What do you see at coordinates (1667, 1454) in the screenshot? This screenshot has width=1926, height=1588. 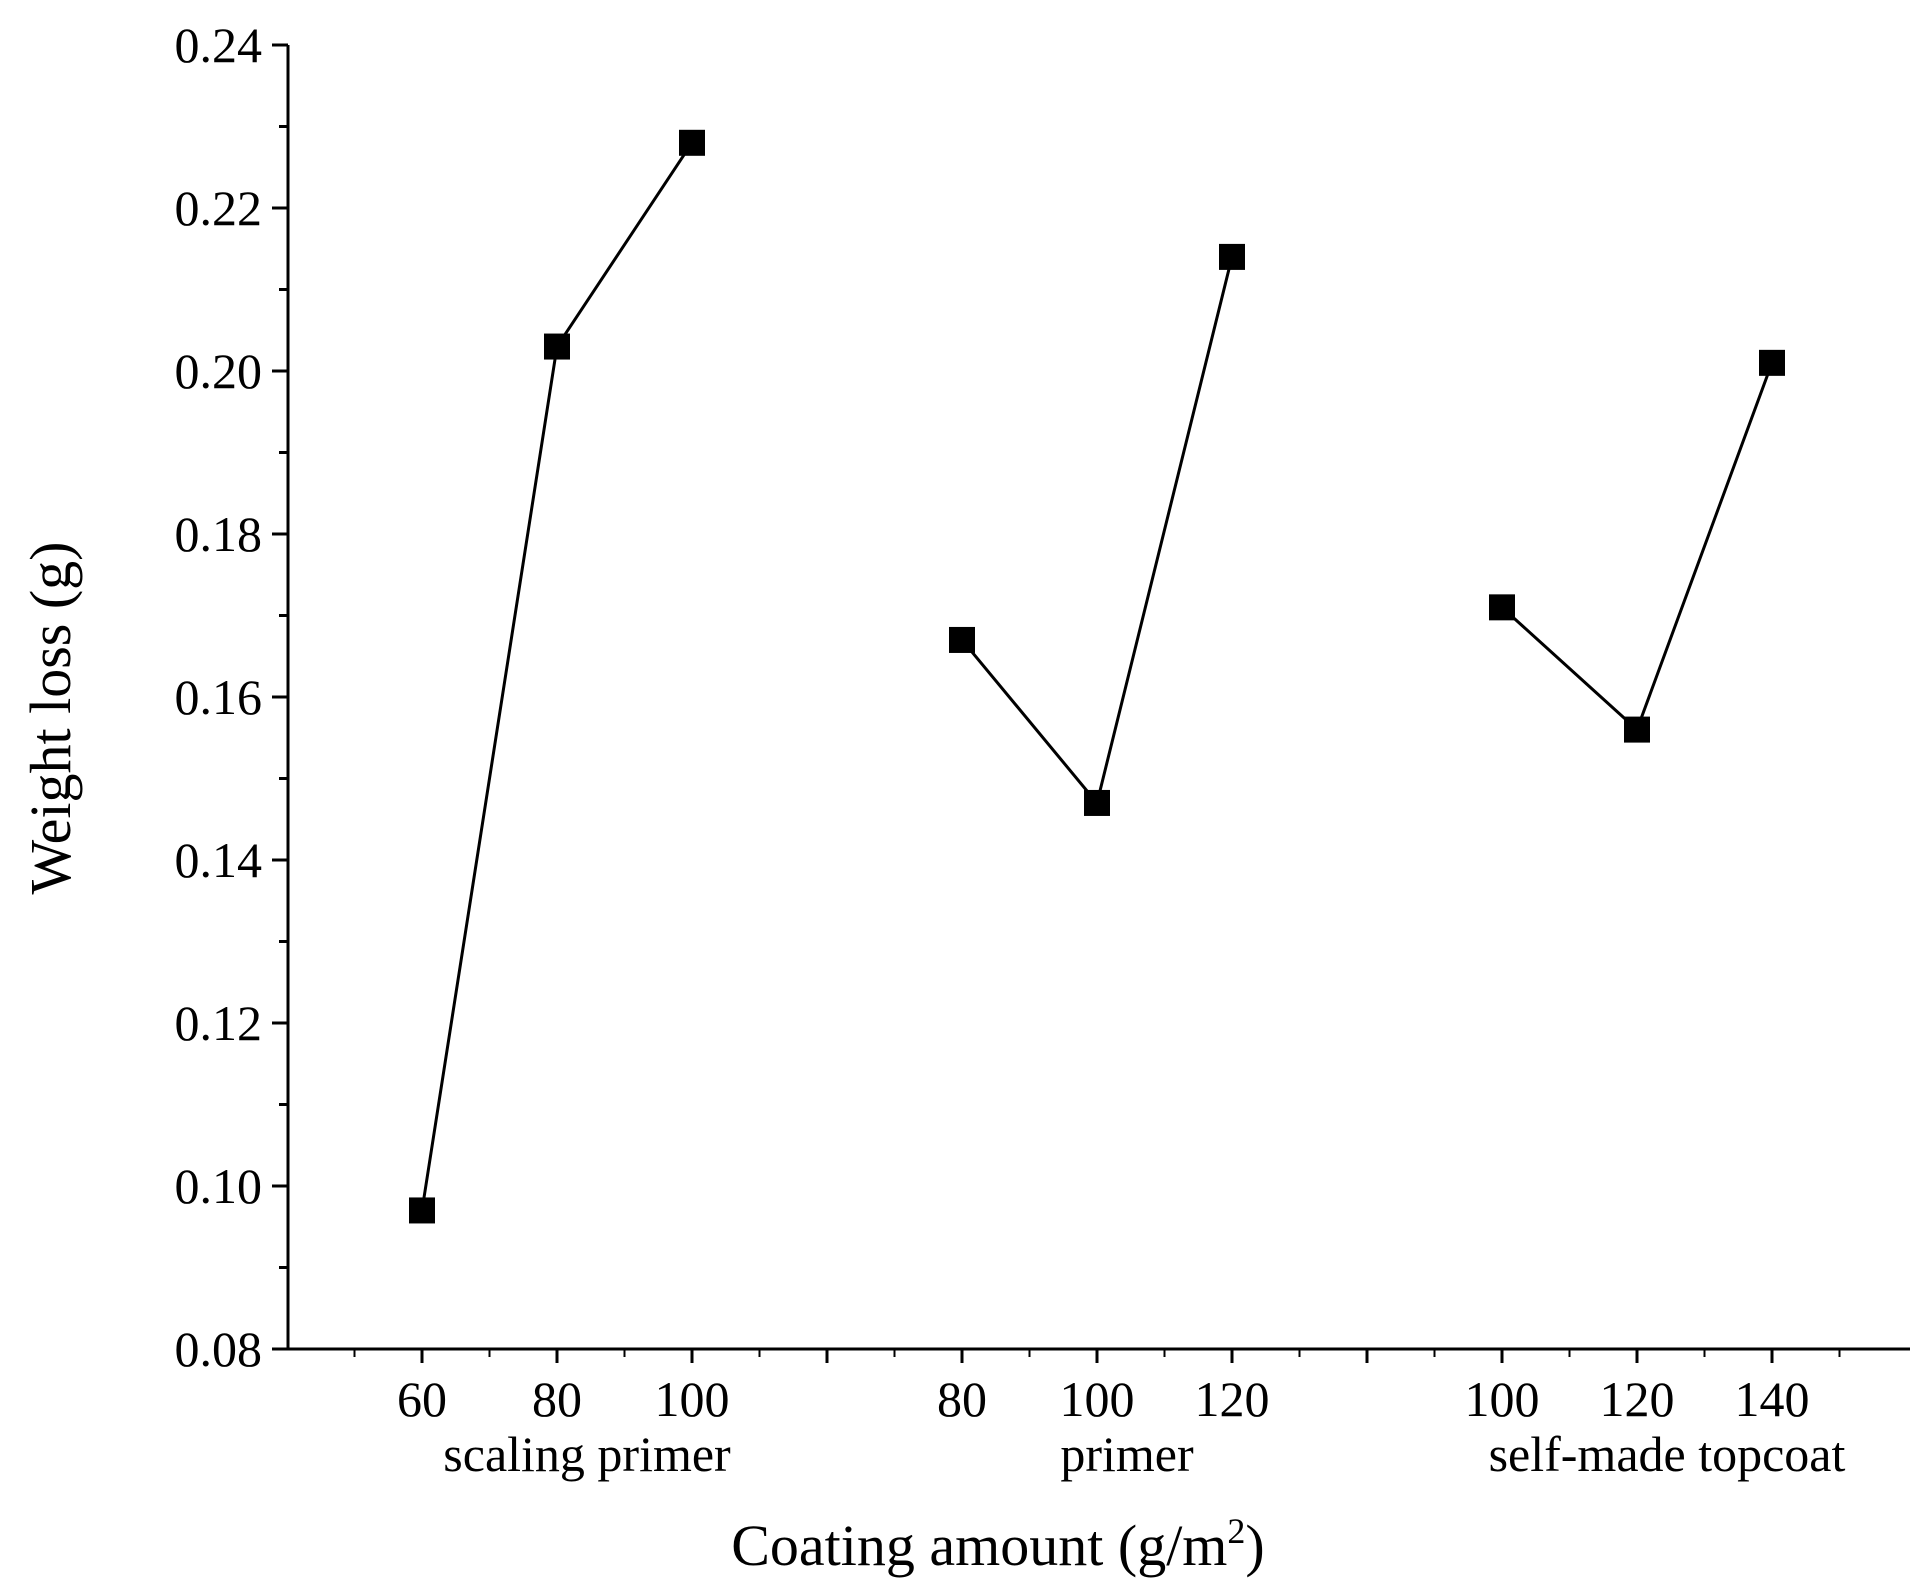 I see `group-label: self-made topcoat` at bounding box center [1667, 1454].